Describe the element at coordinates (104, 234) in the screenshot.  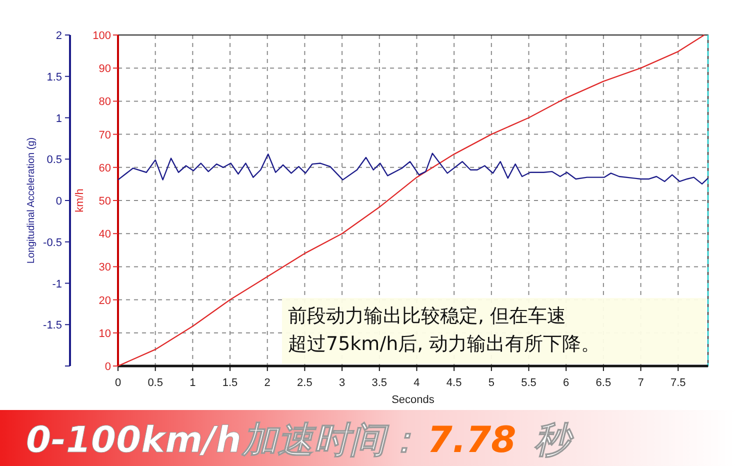
I see `y-tick-label: 40` at that location.